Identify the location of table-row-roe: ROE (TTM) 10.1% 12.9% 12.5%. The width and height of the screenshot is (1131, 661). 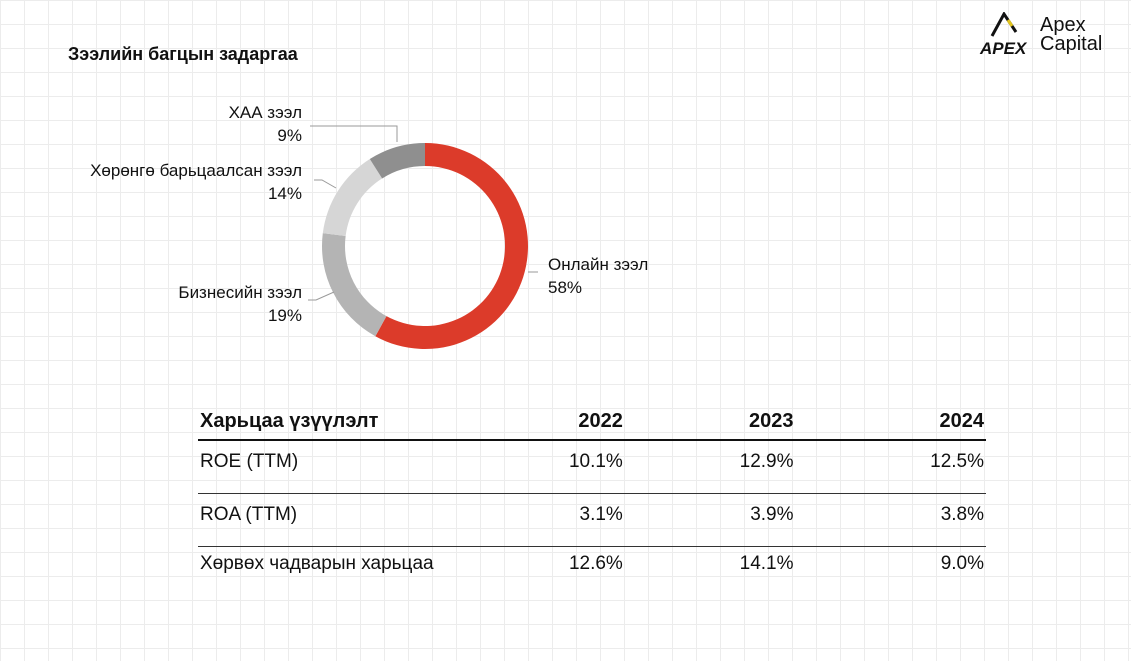
(592, 467).